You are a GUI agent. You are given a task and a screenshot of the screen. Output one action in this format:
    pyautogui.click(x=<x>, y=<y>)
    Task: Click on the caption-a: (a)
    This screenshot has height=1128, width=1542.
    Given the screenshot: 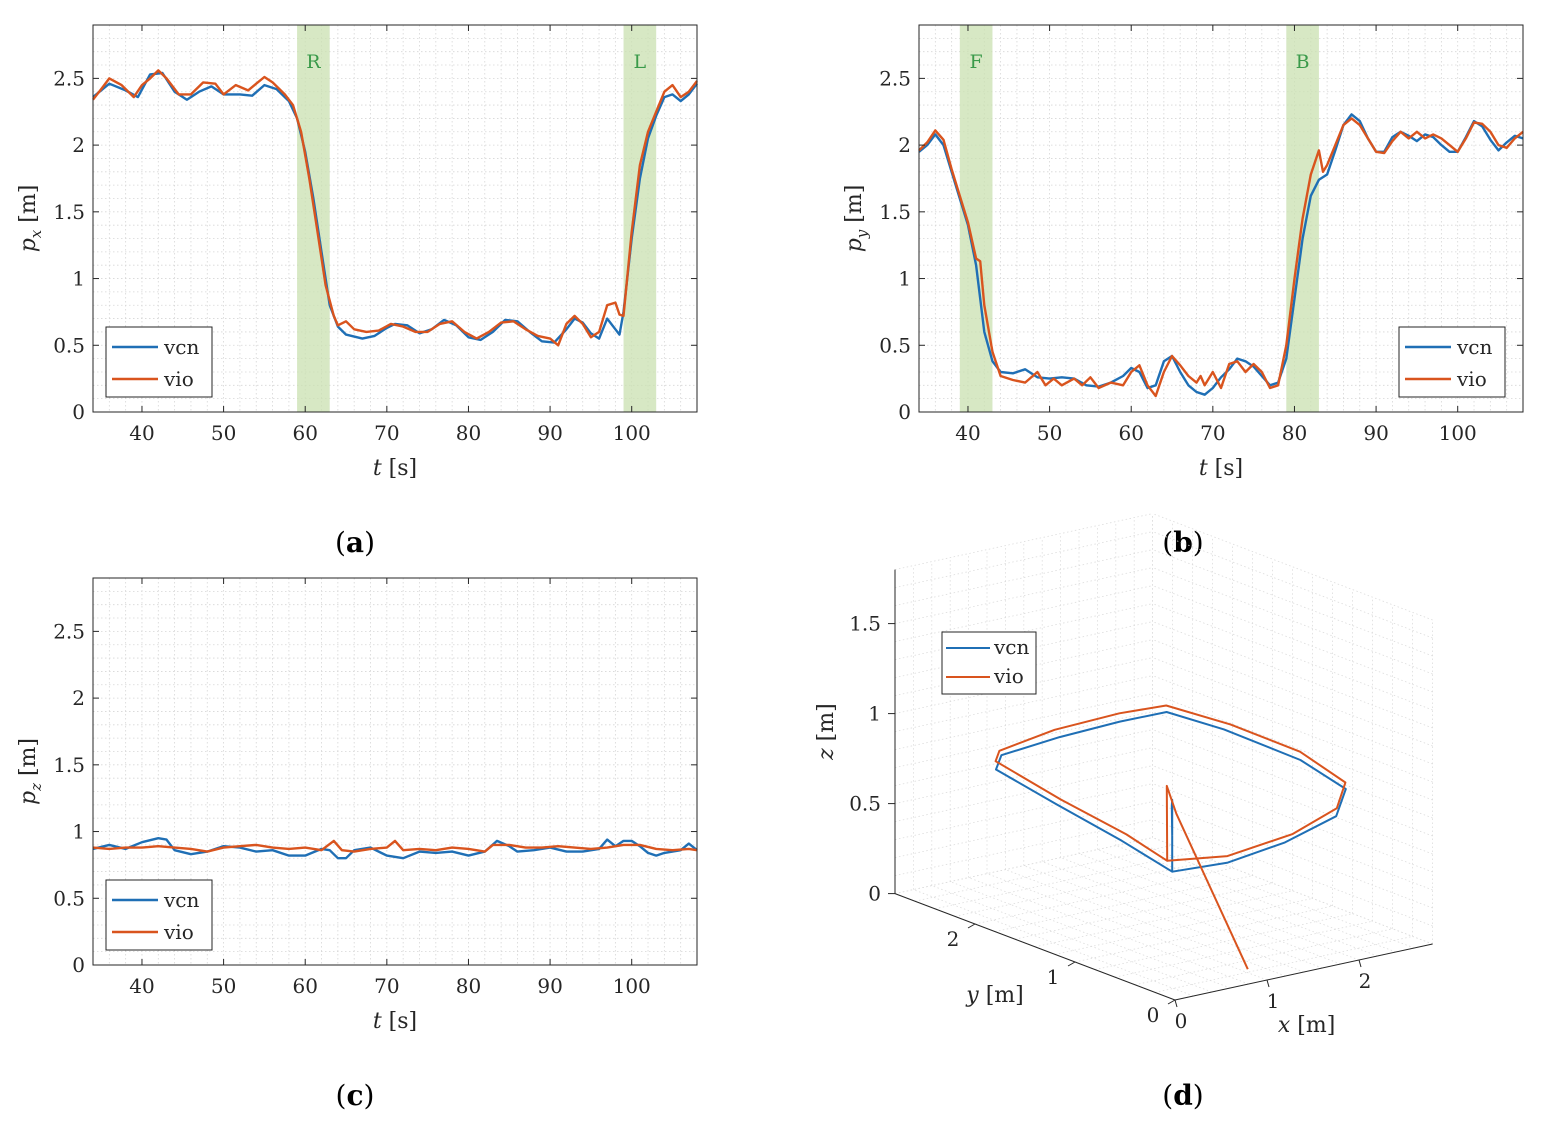 What is the action you would take?
    pyautogui.click(x=355, y=542)
    